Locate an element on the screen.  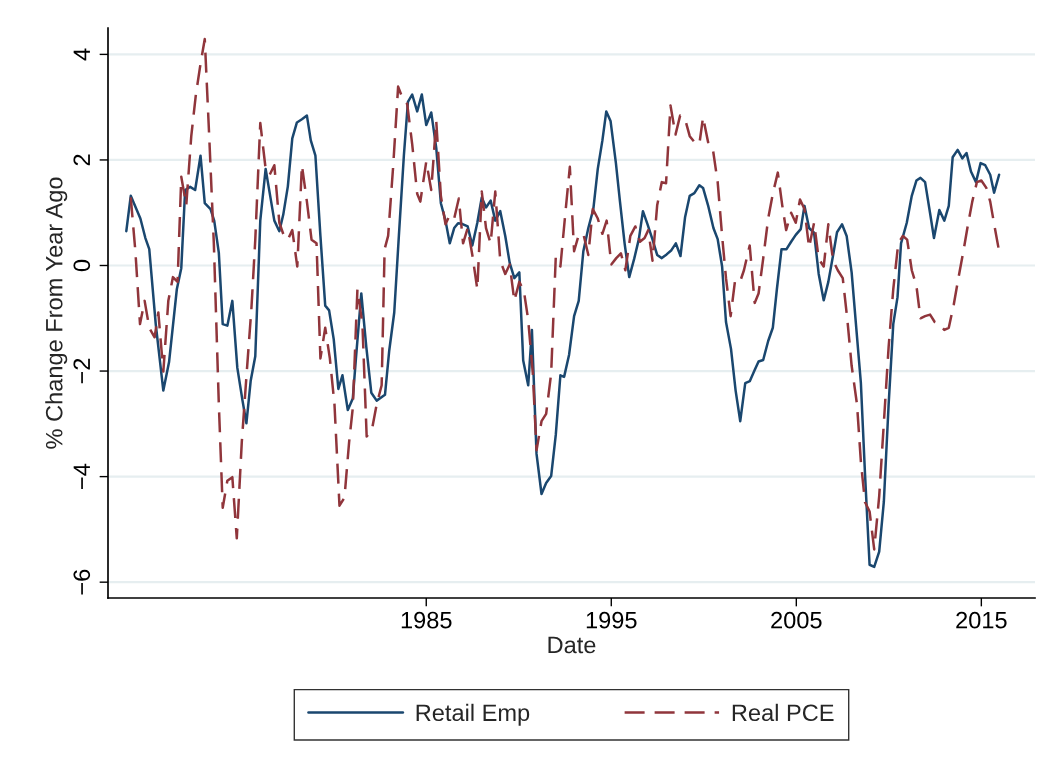
x-tick-label: 1995 is located at coordinates (611, 620).